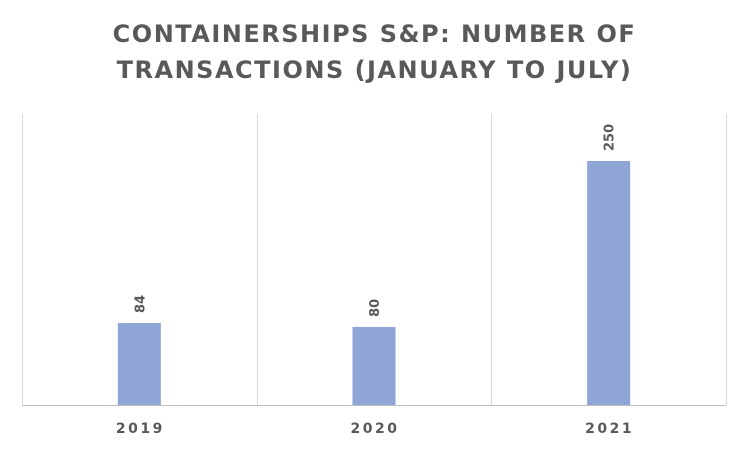  What do you see at coordinates (609, 283) in the screenshot?
I see `bar-2021` at bounding box center [609, 283].